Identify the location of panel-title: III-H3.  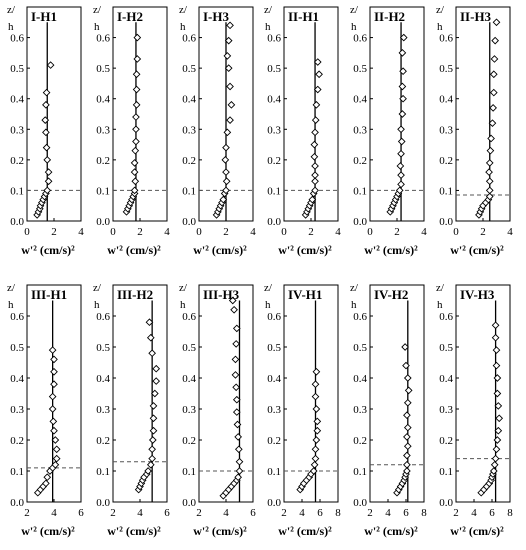
(221, 294).